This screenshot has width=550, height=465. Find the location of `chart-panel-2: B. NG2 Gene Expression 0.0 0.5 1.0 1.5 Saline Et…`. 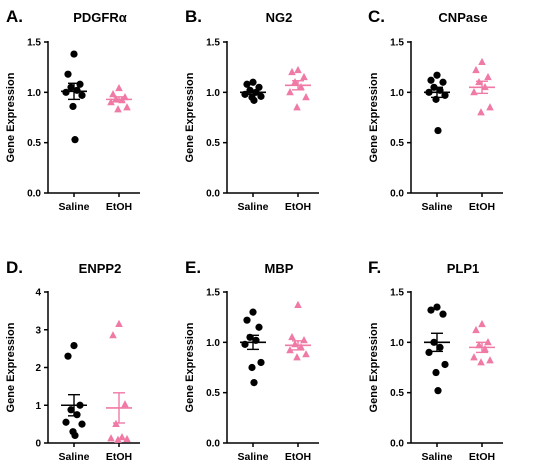

chart-panel-2: B. NG2 Gene Expression 0.0 0.5 1.0 1.5 Saline Et… is located at coordinates (251, 110).